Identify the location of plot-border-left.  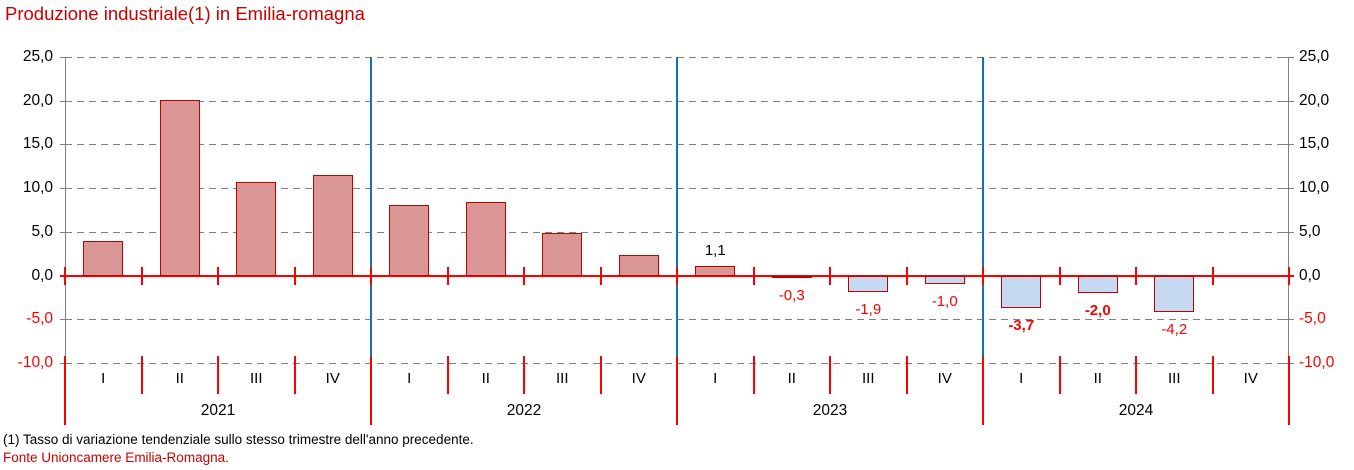
(65, 210).